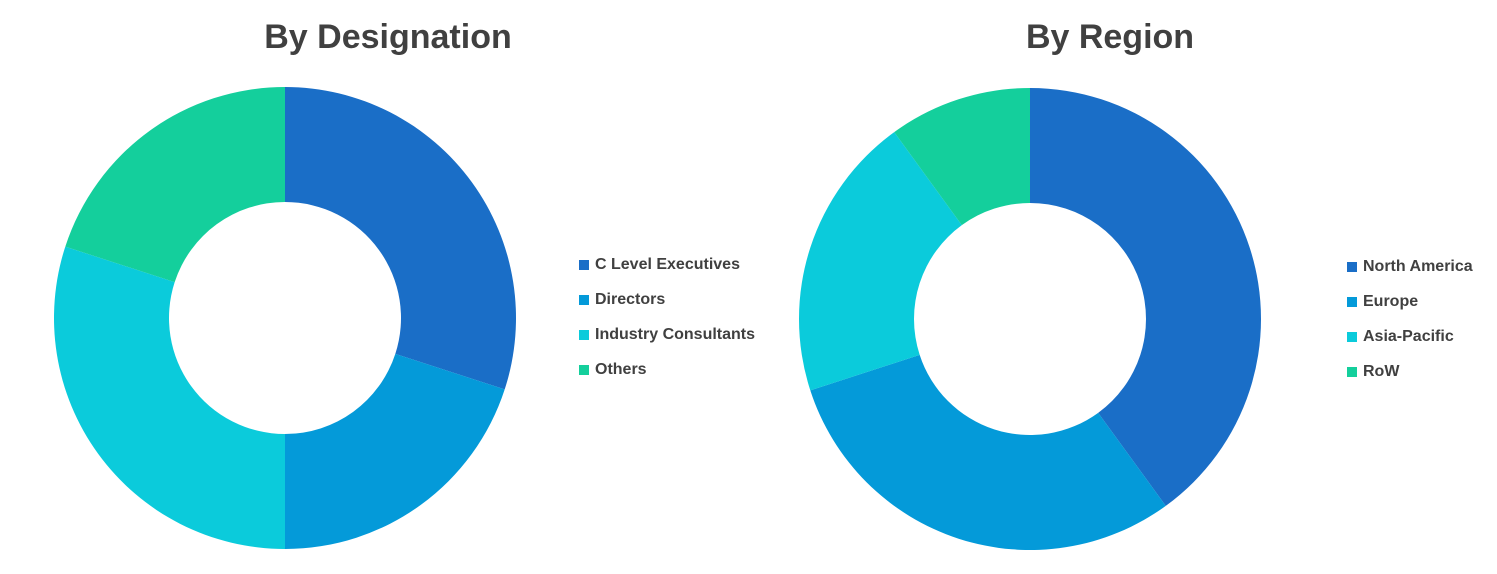  Describe the element at coordinates (962, 157) in the screenshot. I see `donut-slice-row` at that location.